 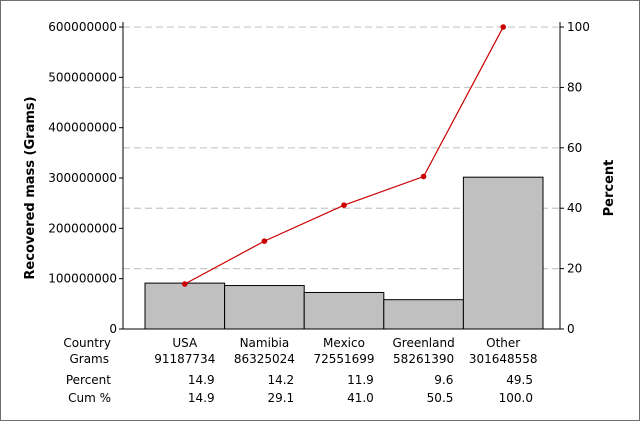 I want to click on table-cell: 72551699, so click(x=343, y=359).